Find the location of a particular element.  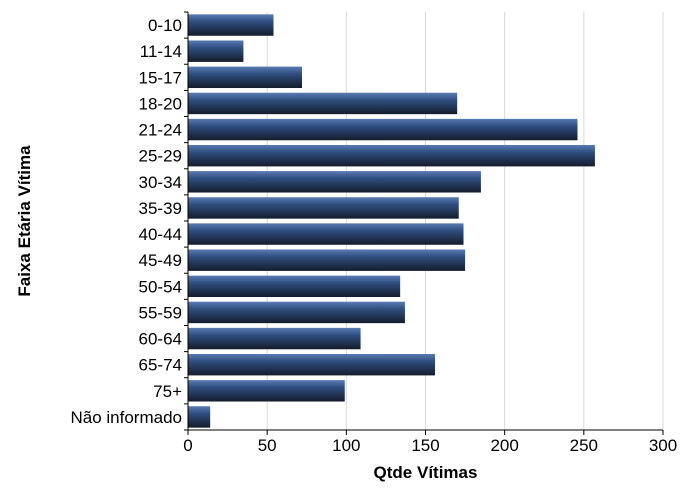

y-tick-label: 50-54 is located at coordinates (160, 286).